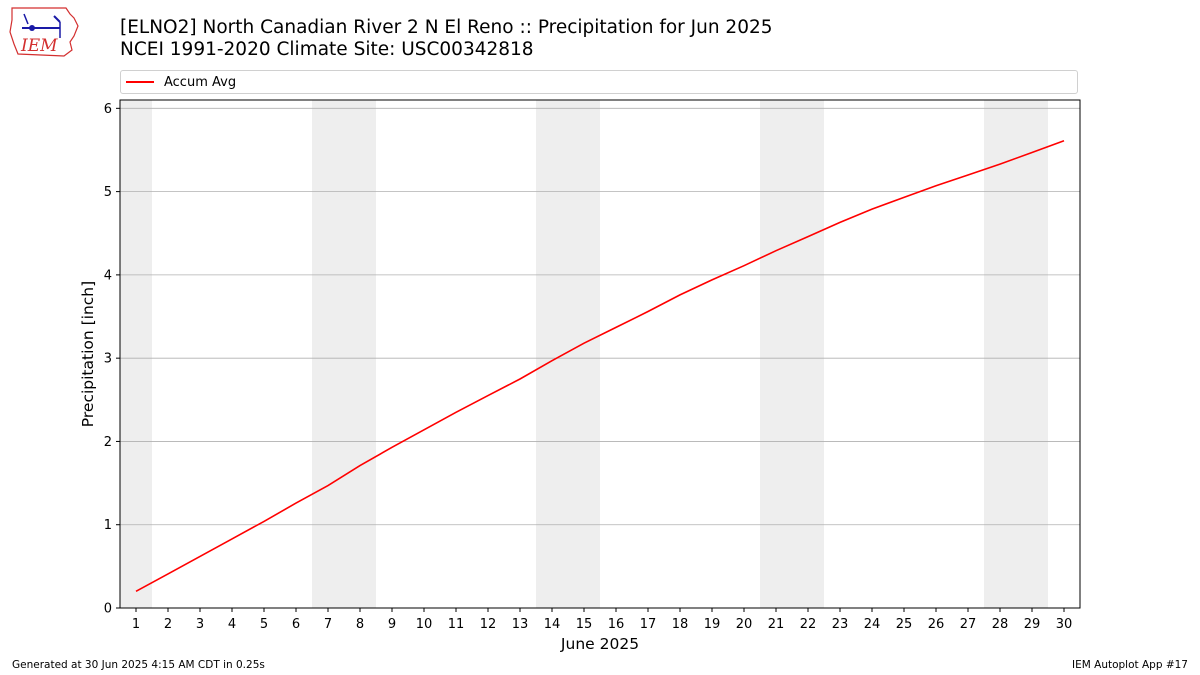 The width and height of the screenshot is (1200, 675). What do you see at coordinates (648, 624) in the screenshot?
I see `x-tick-label: 17` at bounding box center [648, 624].